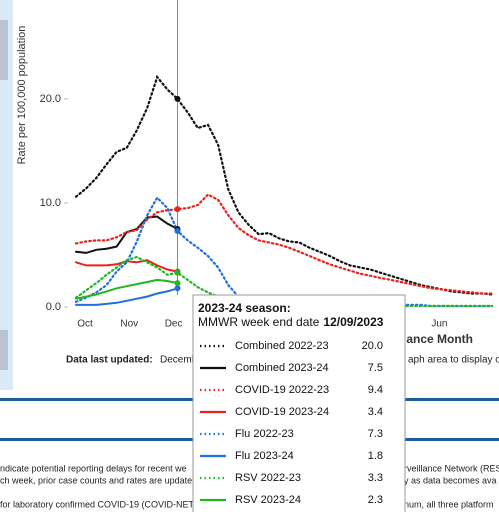 This screenshot has width=499, height=512. I want to click on tooltip-value: 3.4, so click(375, 412).